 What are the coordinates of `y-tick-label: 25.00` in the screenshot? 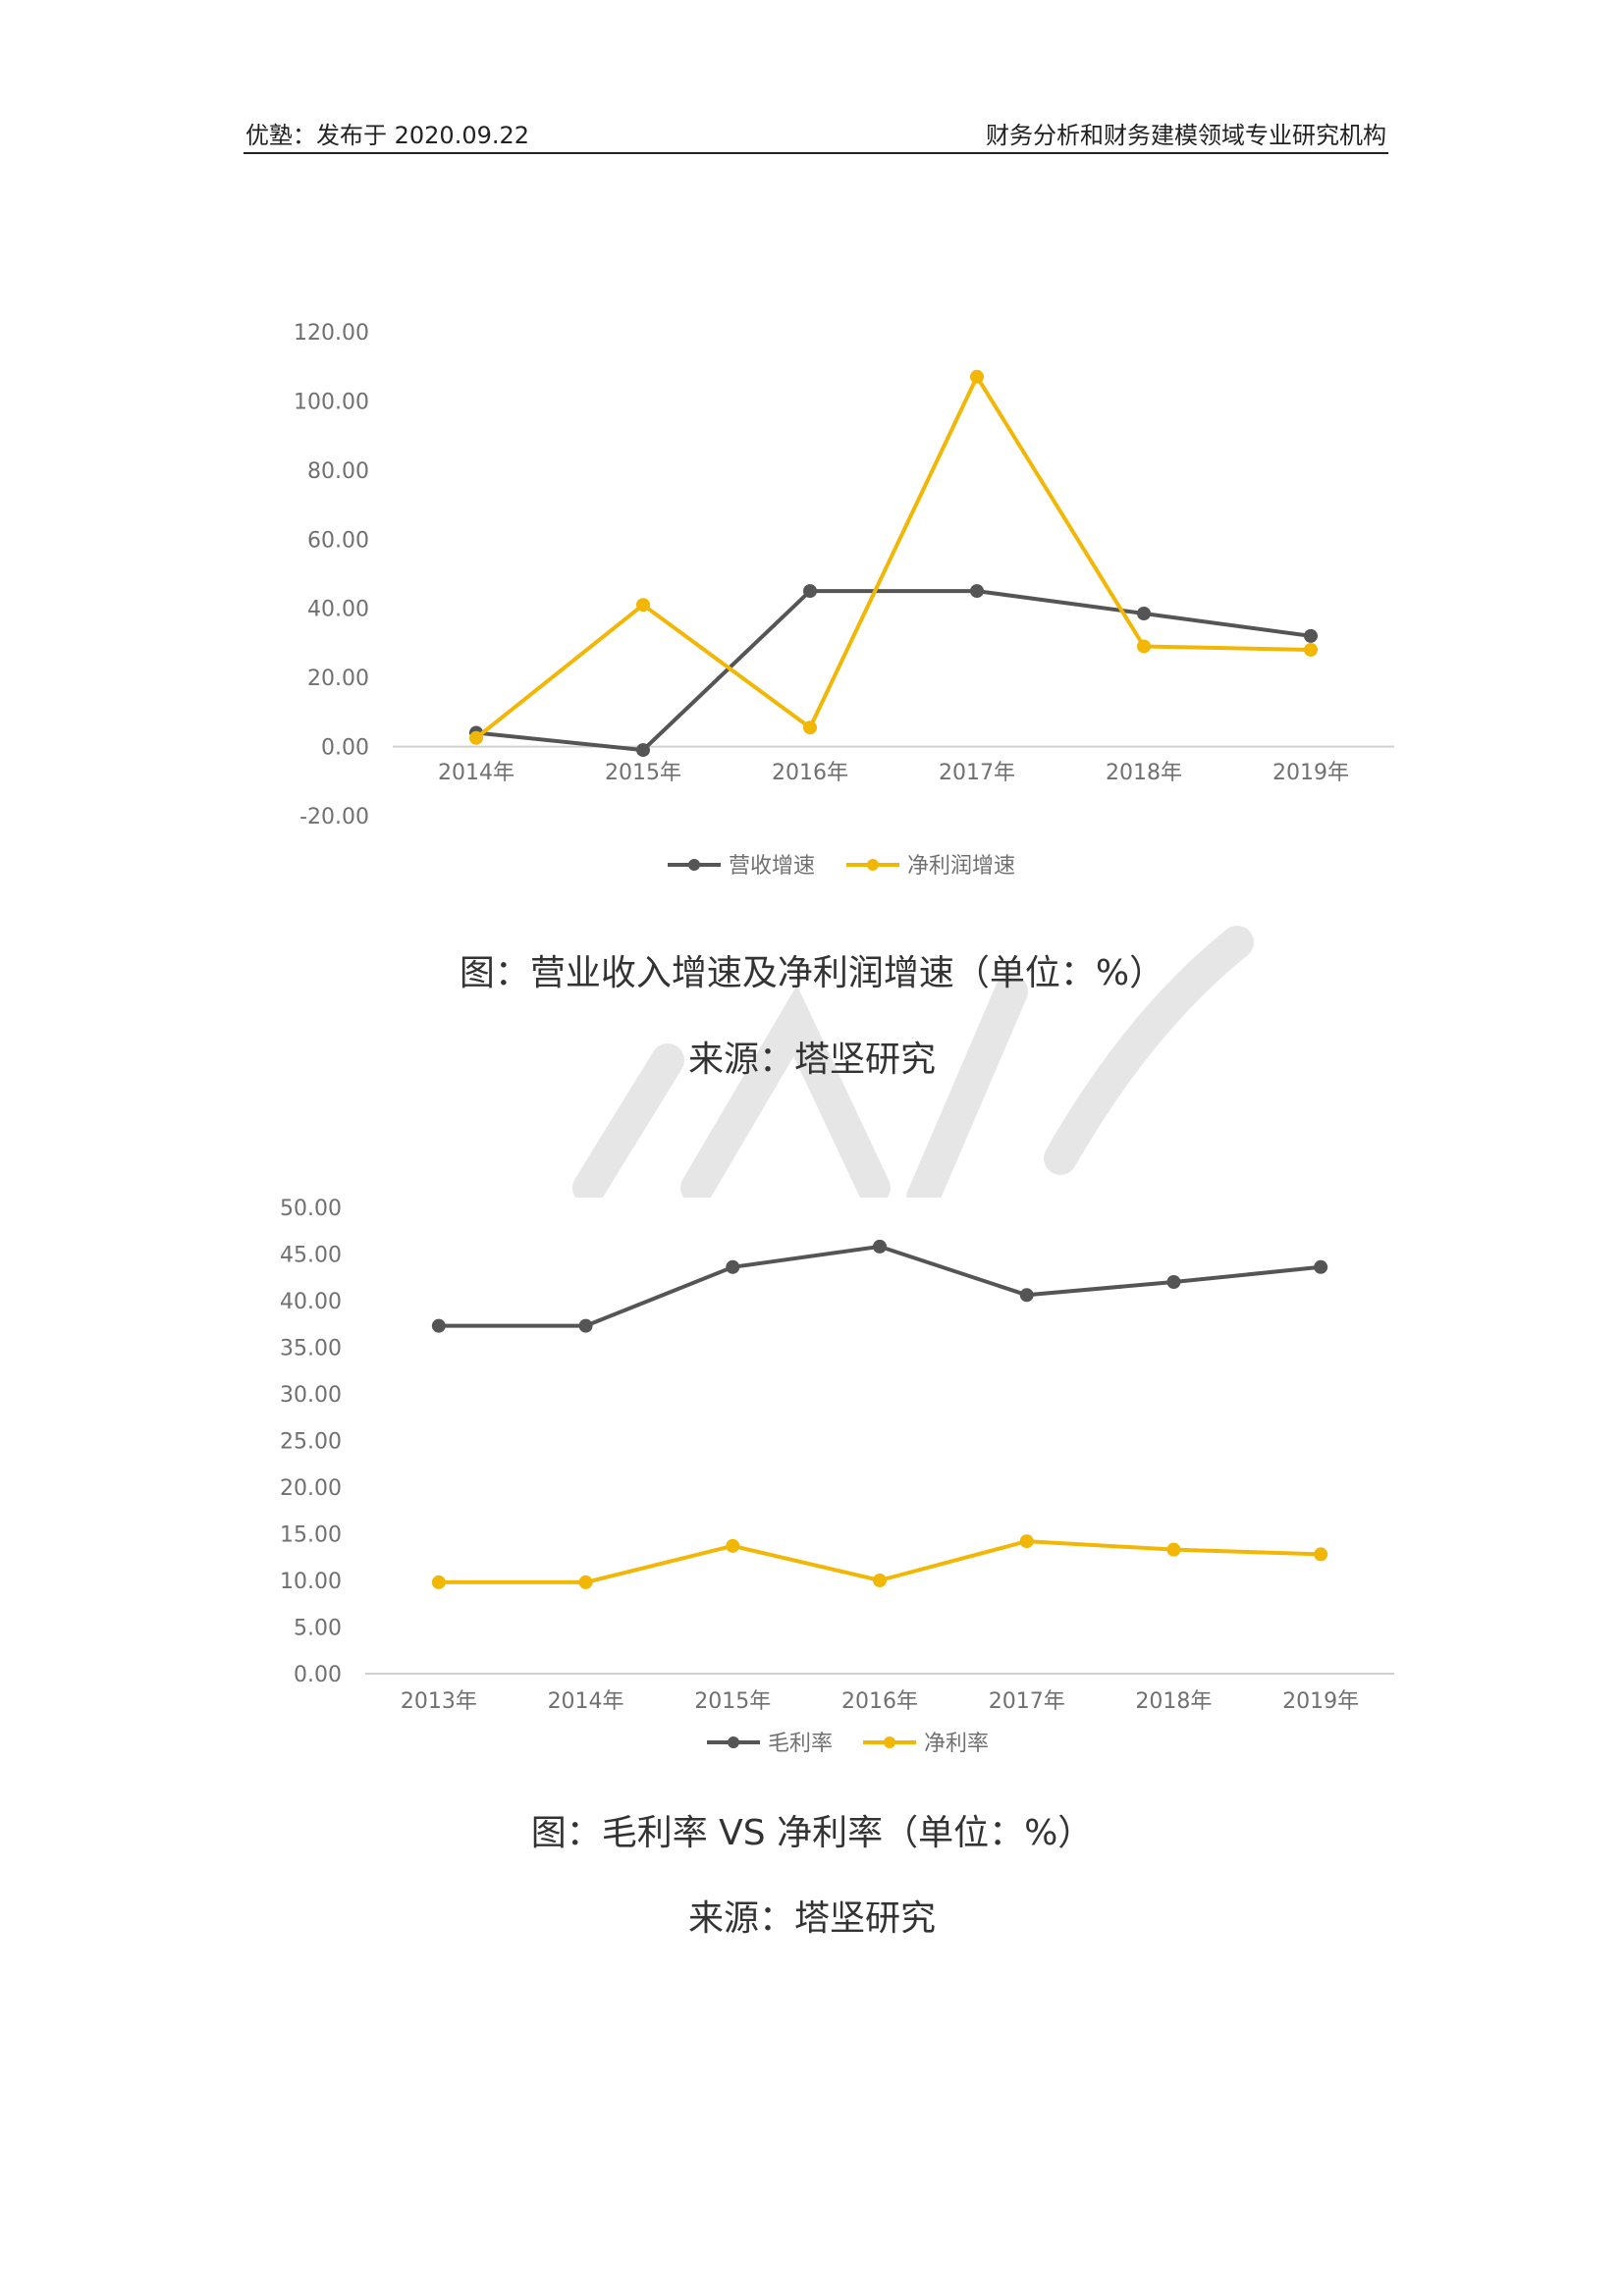 It's located at (311, 1442).